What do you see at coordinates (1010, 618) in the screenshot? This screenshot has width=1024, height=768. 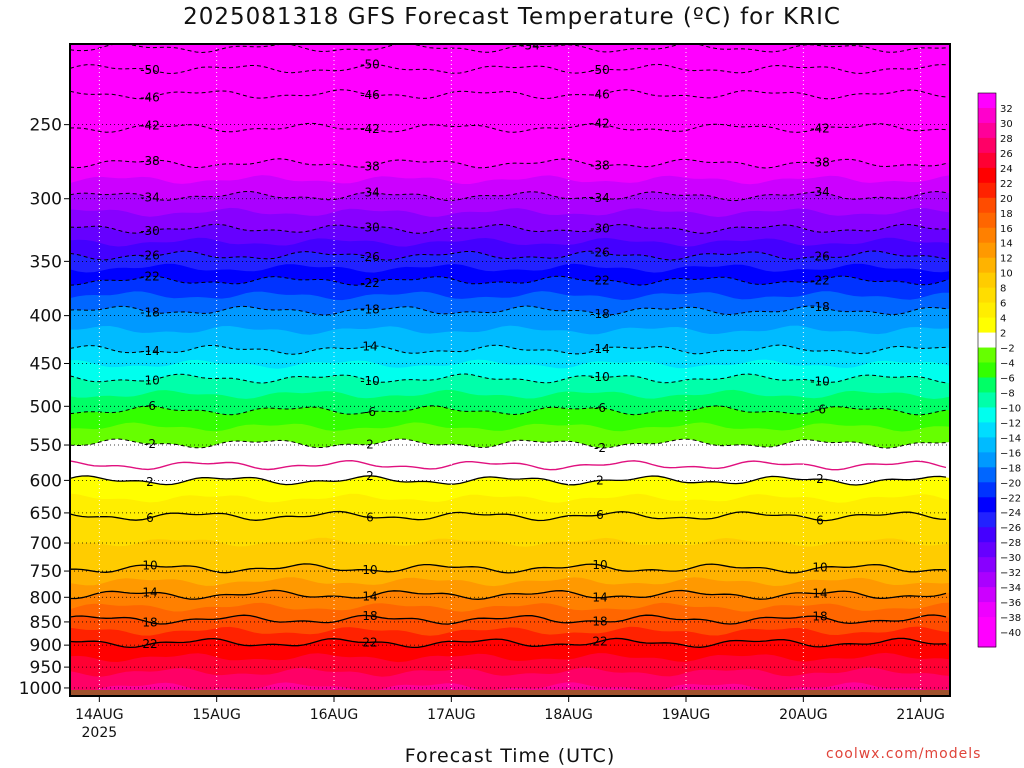 I see `colorbar-label: −38` at bounding box center [1010, 618].